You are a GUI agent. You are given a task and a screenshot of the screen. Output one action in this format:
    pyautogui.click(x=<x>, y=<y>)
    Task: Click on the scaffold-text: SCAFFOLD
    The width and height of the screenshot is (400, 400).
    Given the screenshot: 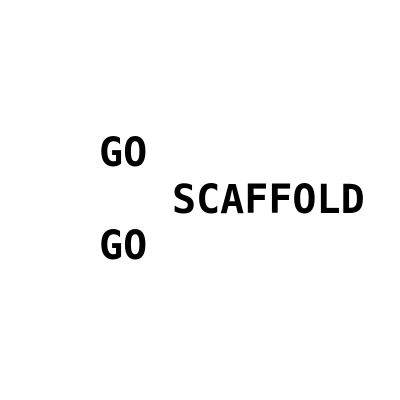 What is the action you would take?
    pyautogui.click(x=268, y=200)
    